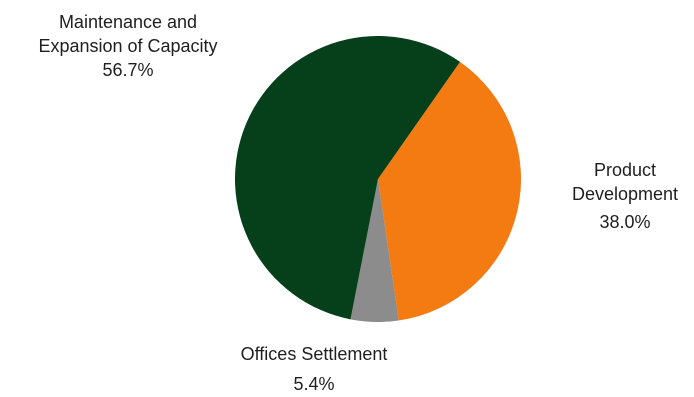 Image resolution: width=694 pixels, height=397 pixels. Describe the element at coordinates (314, 369) in the screenshot. I see `slice-label-offices-settlement: Offices Settlement 5.4%` at that location.